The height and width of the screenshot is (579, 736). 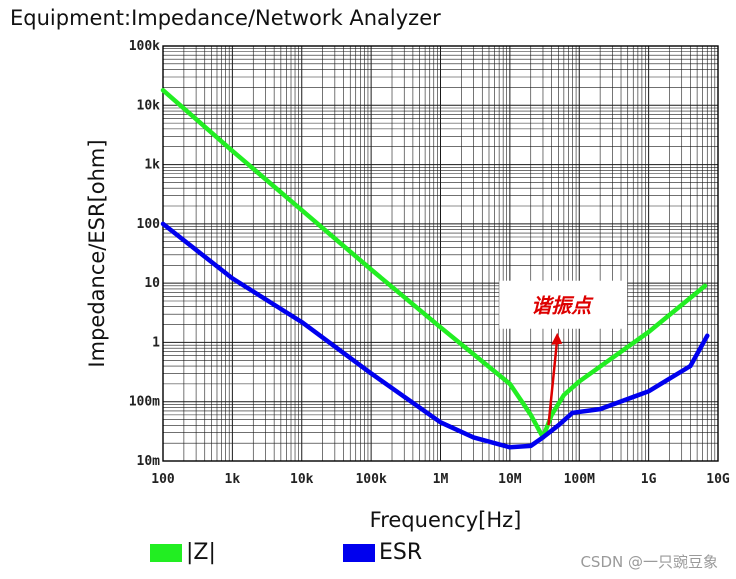 I want to click on x-tick-label: 10M, so click(x=510, y=479).